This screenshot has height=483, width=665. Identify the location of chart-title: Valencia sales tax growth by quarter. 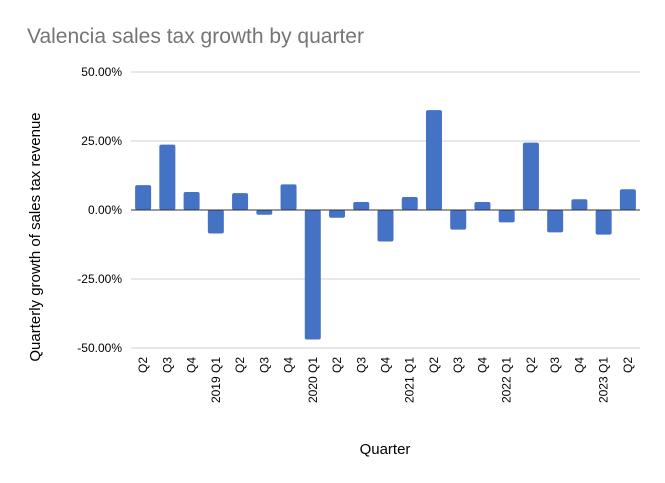
(195, 36).